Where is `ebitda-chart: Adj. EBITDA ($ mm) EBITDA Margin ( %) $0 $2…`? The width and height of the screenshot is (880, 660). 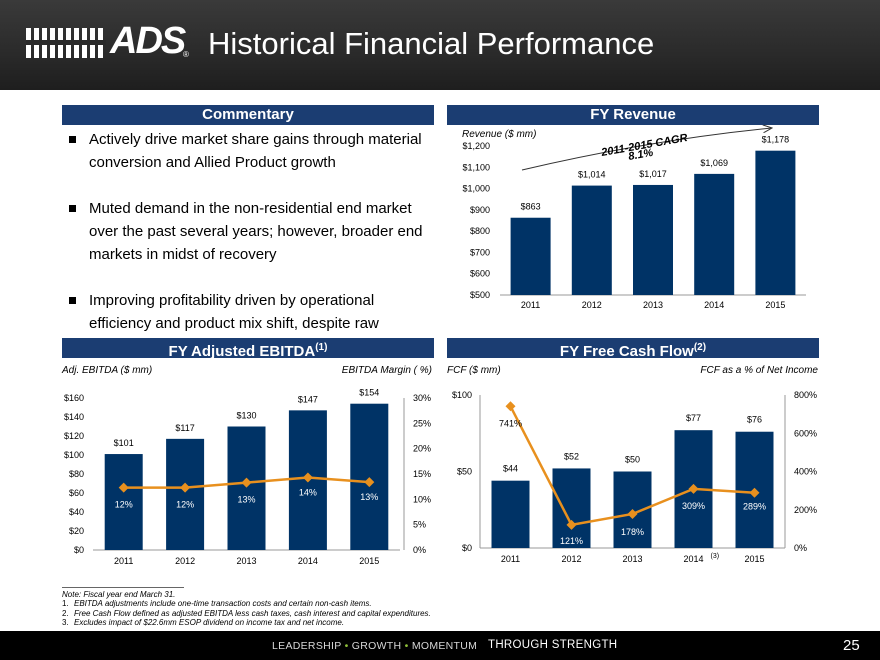
ebitda-chart: Adj. EBITDA ($ mm) EBITDA Margin ( %) $0 $2… is located at coordinates (246, 465).